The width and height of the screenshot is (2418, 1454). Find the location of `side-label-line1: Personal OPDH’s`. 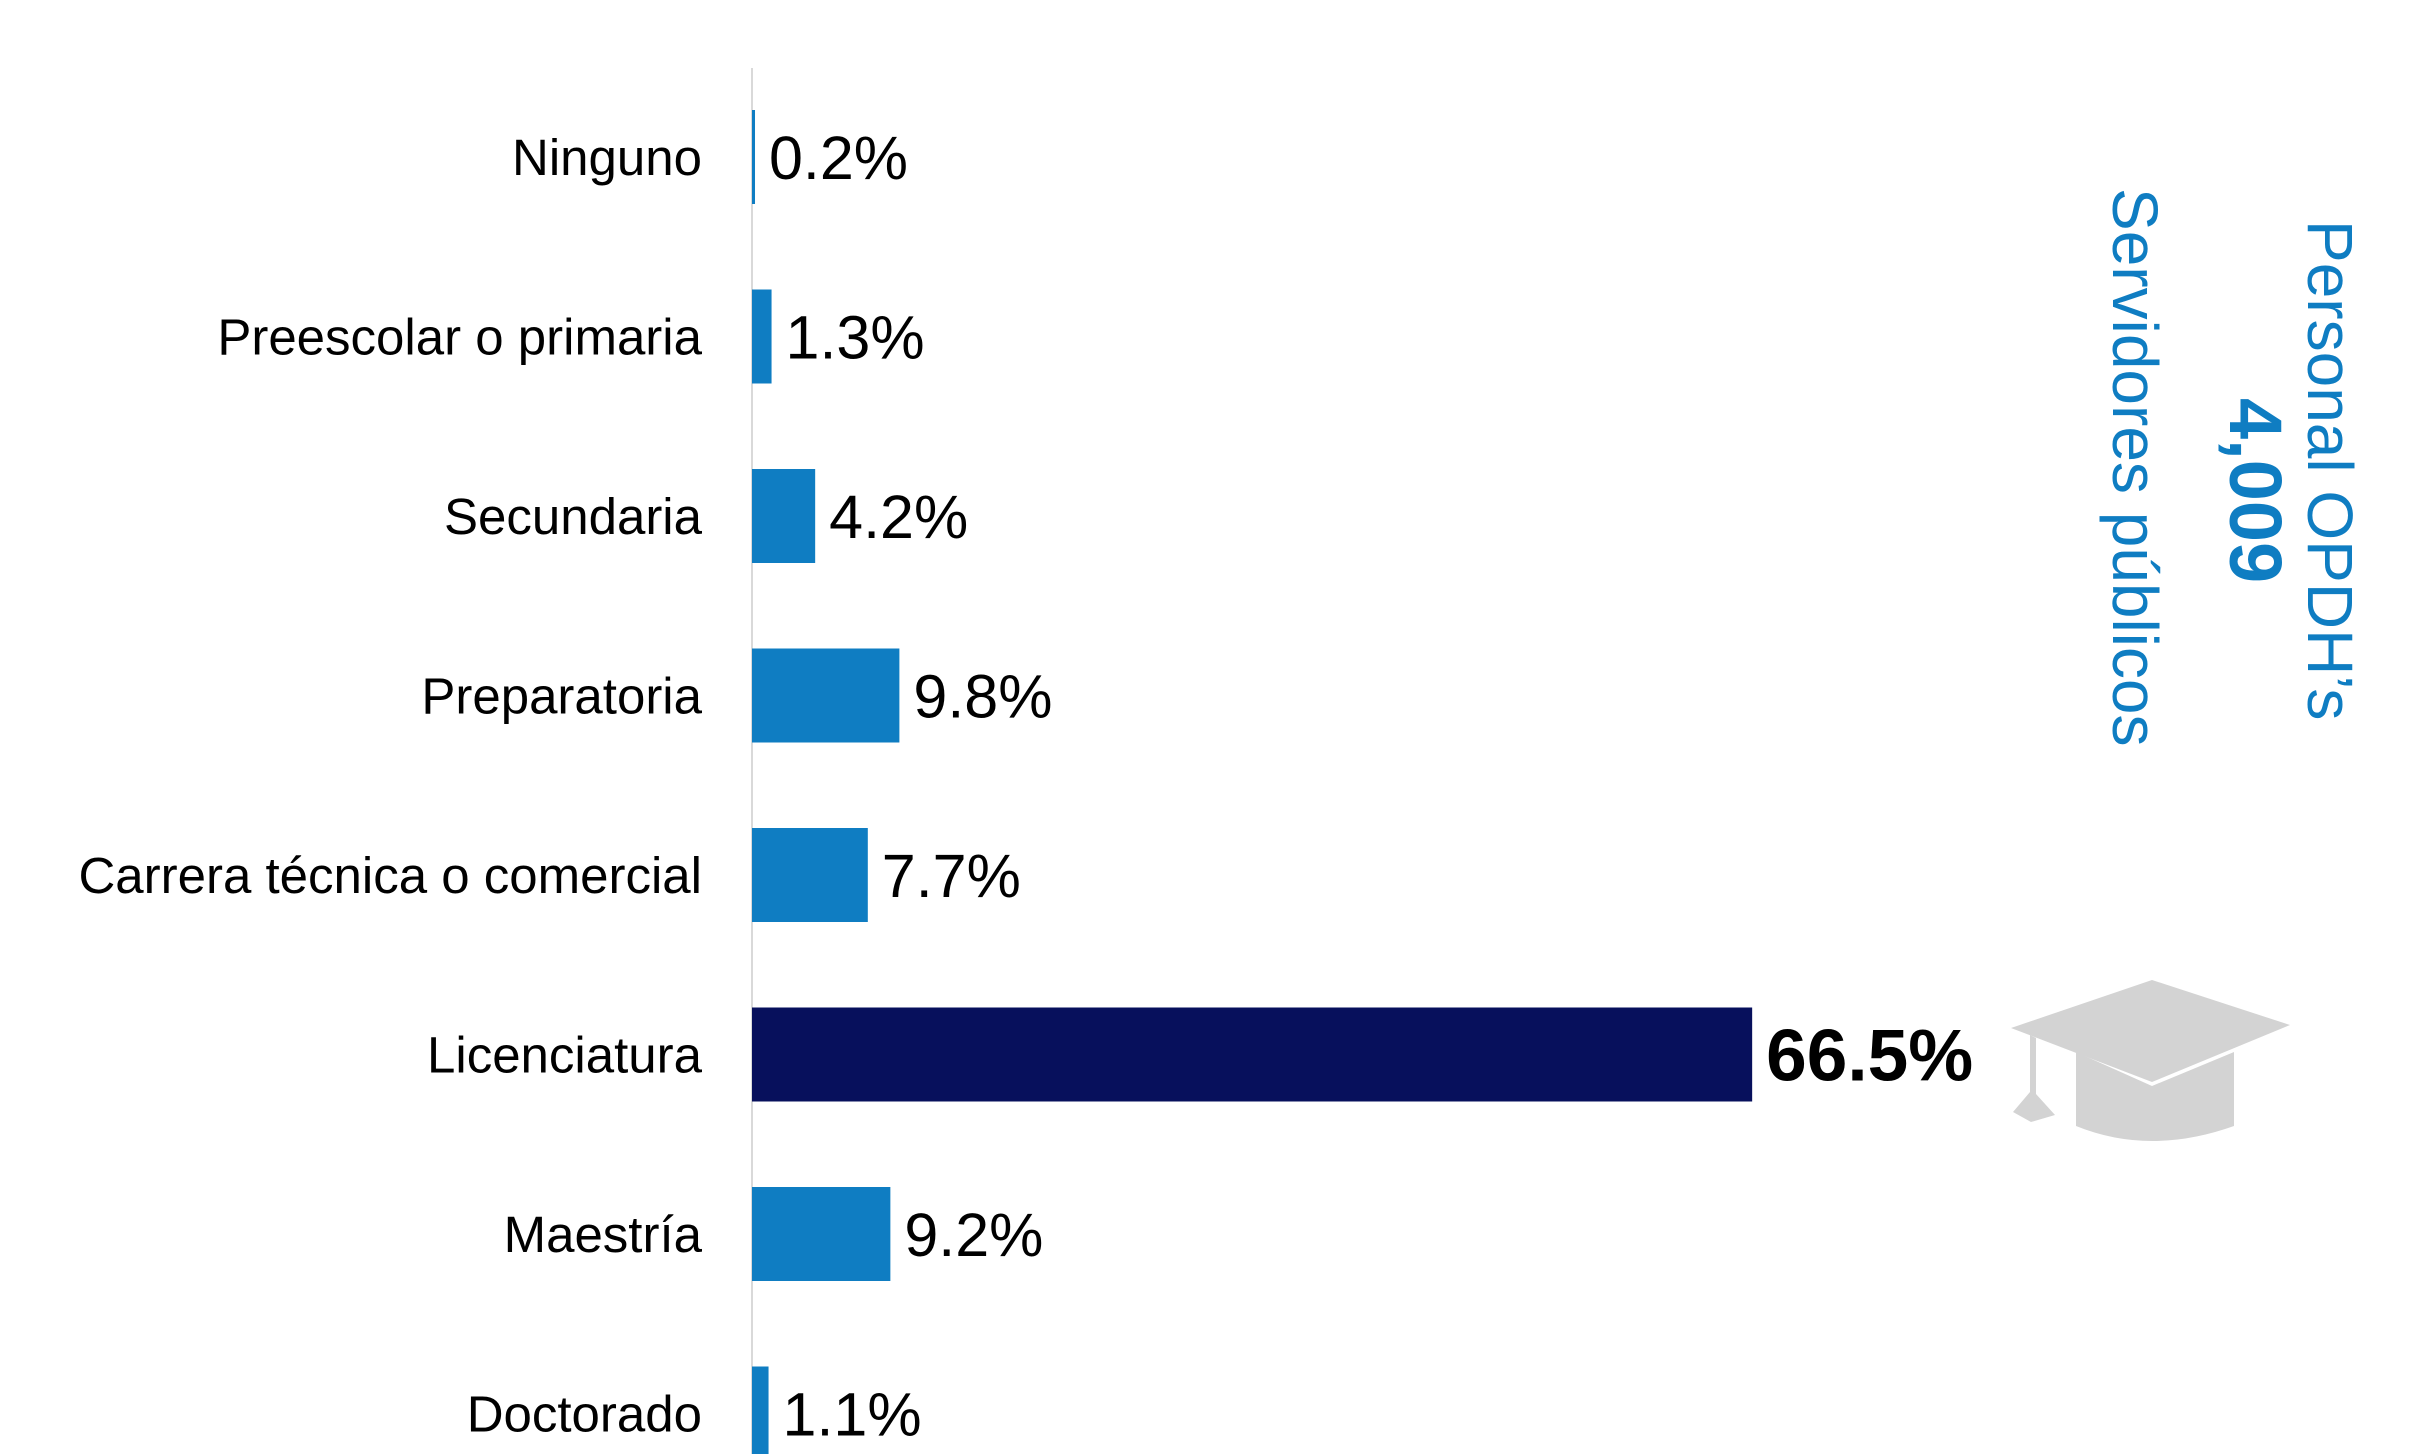

side-label-line1: Personal OPDH’s is located at coordinates (2330, 470).